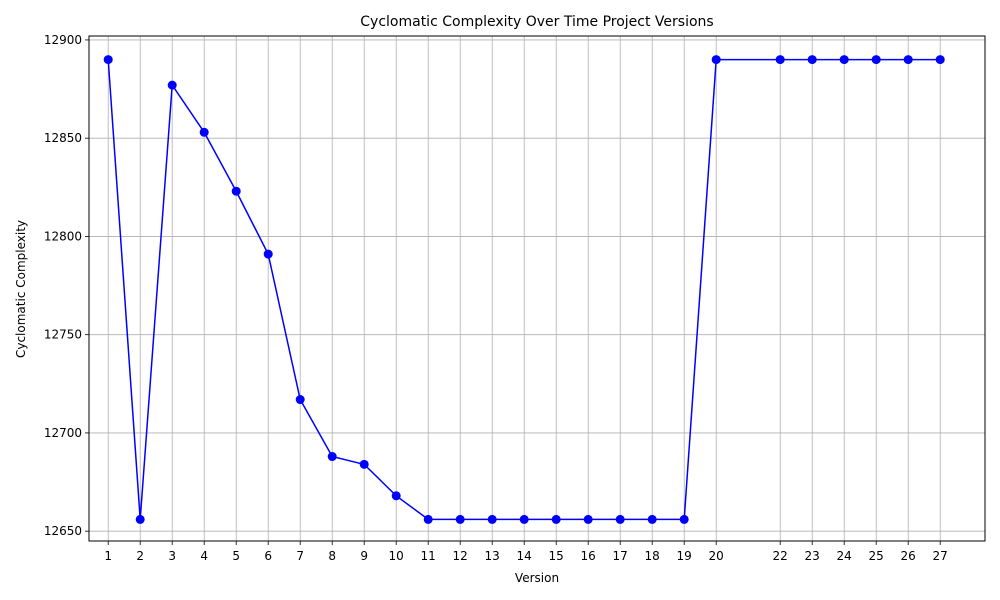 This screenshot has height=600, width=1000. What do you see at coordinates (21, 289) in the screenshot?
I see `y-axis-title: Cyclomatic Complexity` at bounding box center [21, 289].